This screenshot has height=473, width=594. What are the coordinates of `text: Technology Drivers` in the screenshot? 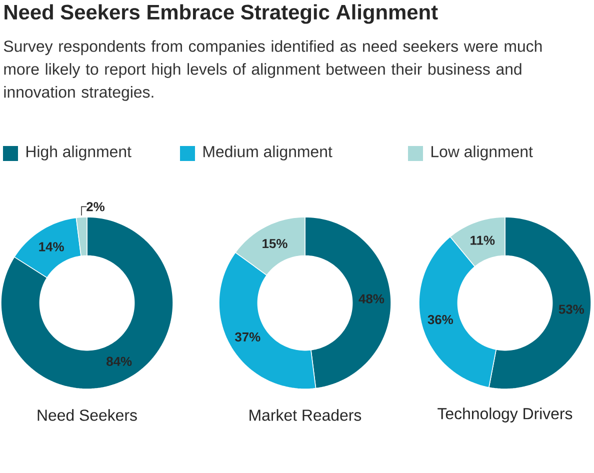 It's located at (505, 415).